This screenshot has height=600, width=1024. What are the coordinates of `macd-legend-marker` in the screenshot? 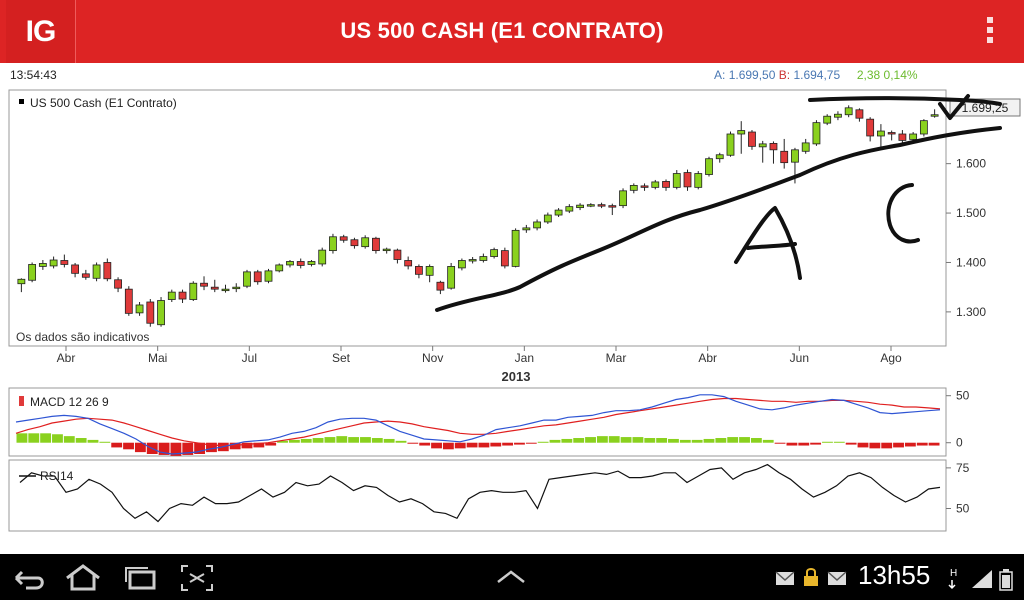 It's located at (21, 401).